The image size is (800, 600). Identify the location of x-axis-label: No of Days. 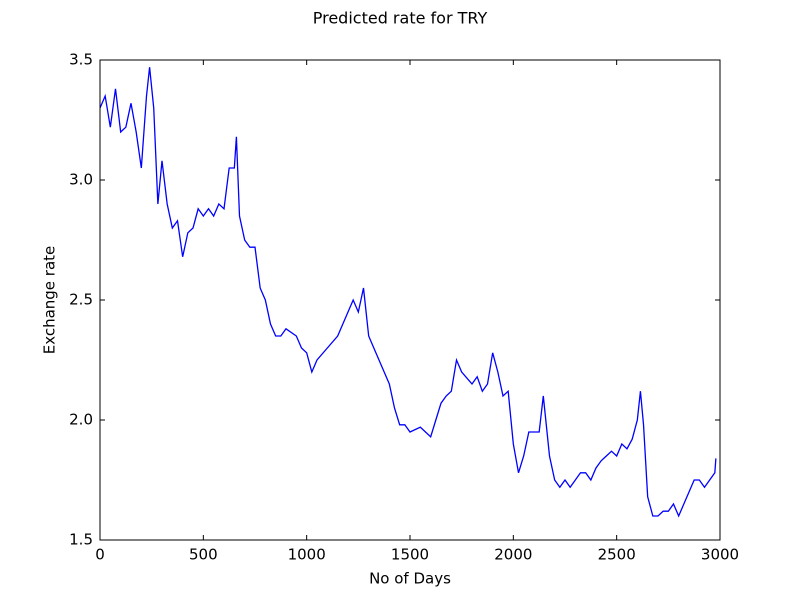
(410, 579).